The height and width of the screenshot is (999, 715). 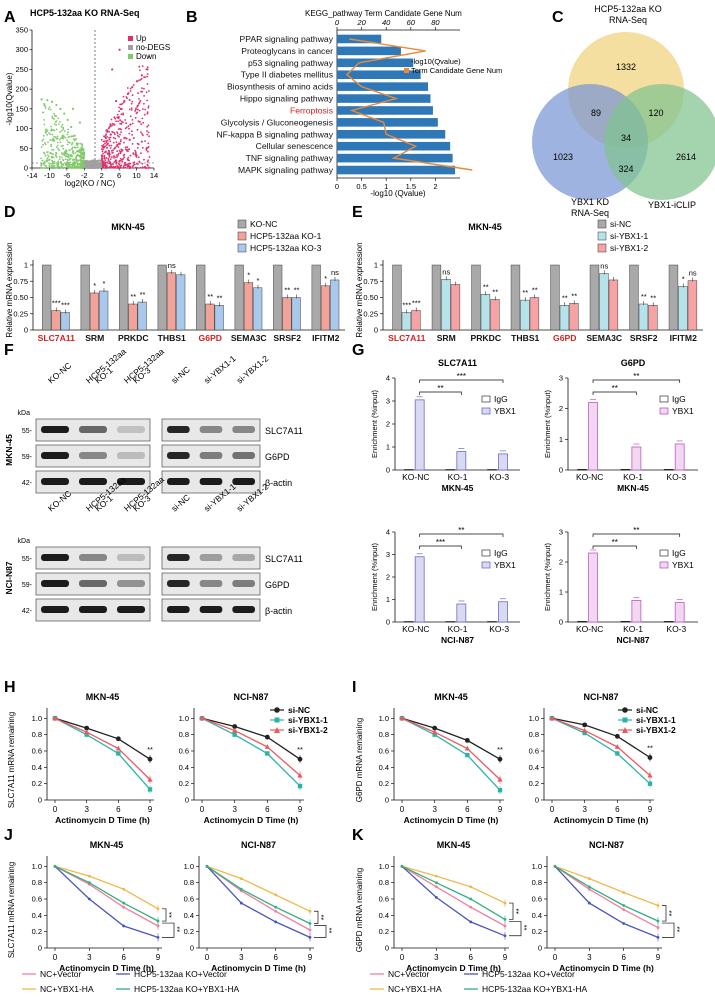 I want to click on venn-label-a-line2: RNA-Seq, so click(x=628, y=20).